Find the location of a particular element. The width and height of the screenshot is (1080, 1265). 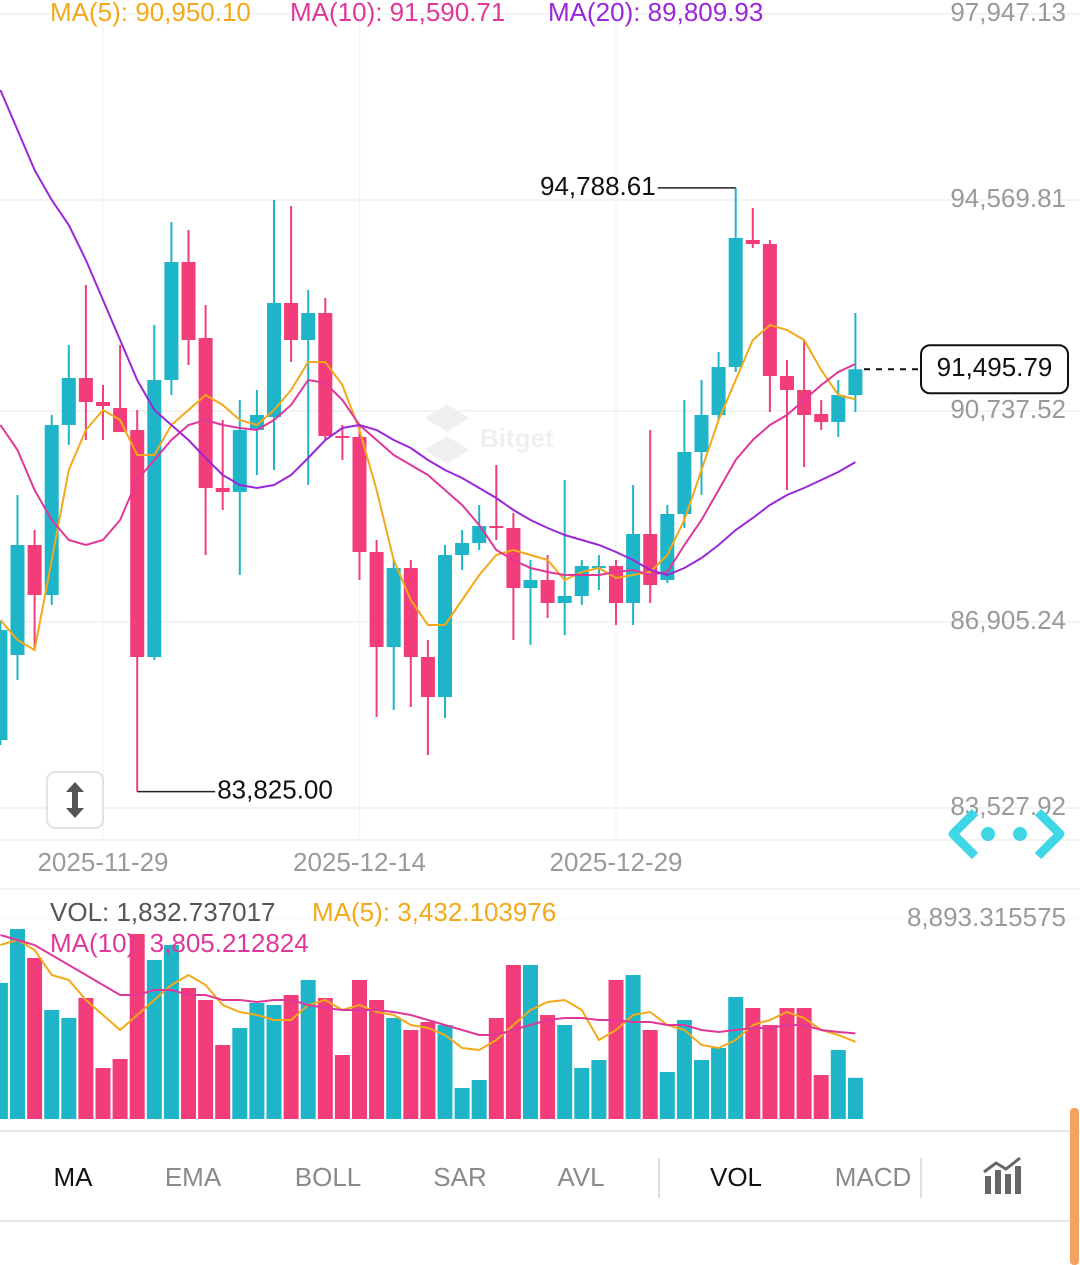

indicator-tab: MA is located at coordinates (74, 1177).